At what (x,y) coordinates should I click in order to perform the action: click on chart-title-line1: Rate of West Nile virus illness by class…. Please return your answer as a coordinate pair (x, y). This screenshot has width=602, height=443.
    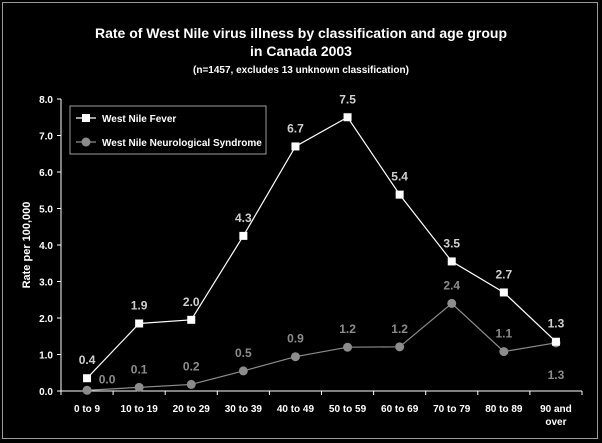
    Looking at the image, I should click on (301, 33).